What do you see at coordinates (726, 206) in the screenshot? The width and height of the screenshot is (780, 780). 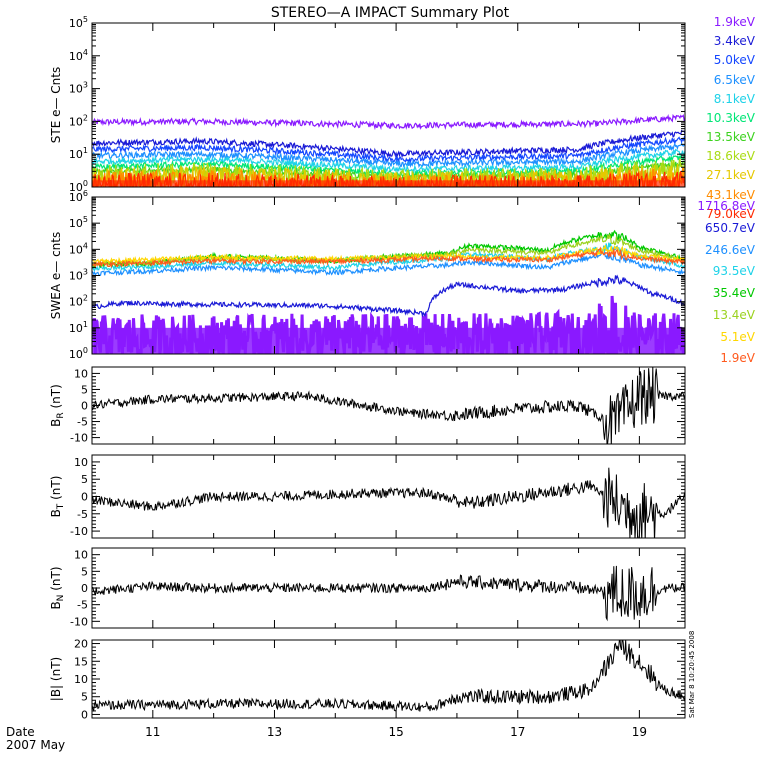 I see `swea-legend-entry: 1716.8eV` at bounding box center [726, 206].